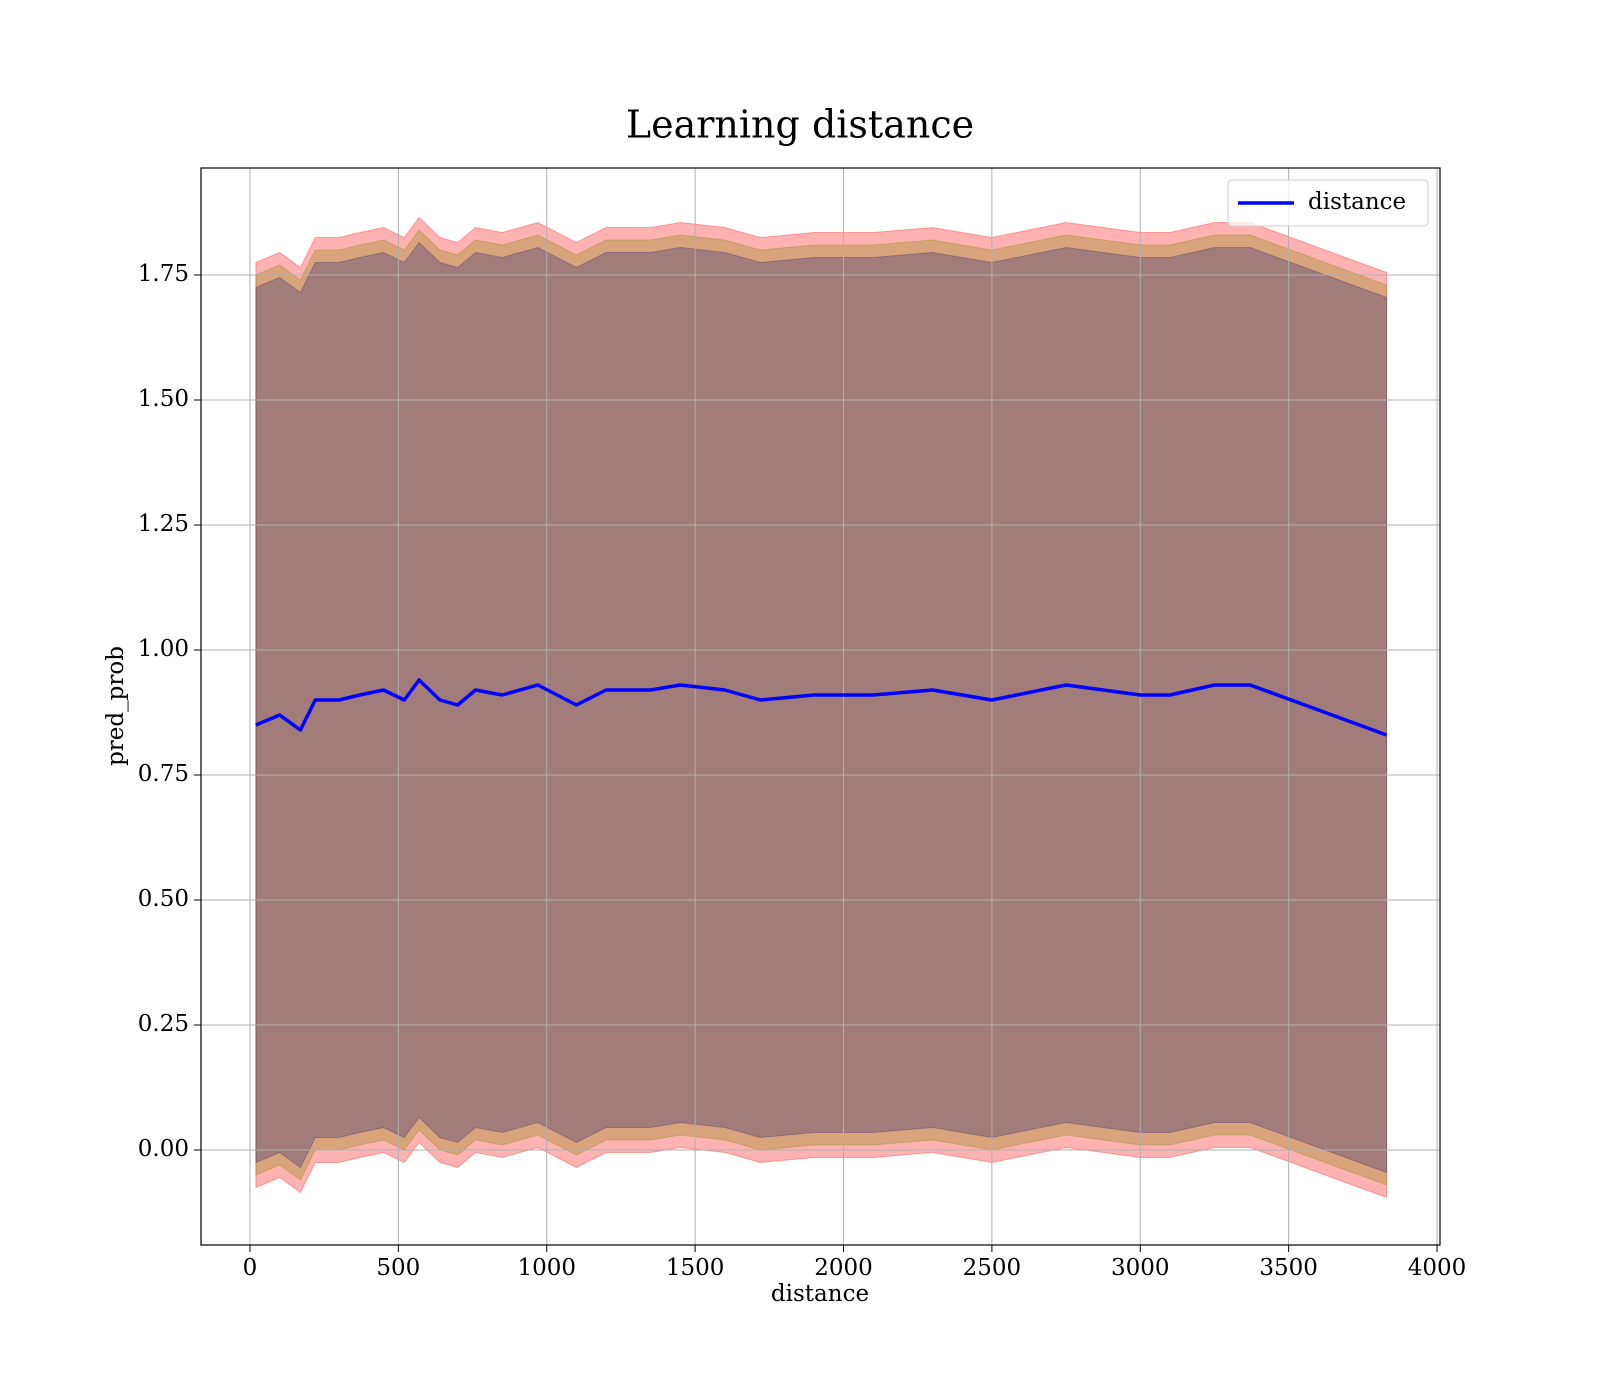 The image size is (1600, 1400). What do you see at coordinates (695, 1268) in the screenshot?
I see `x-tick-label: 1500` at bounding box center [695, 1268].